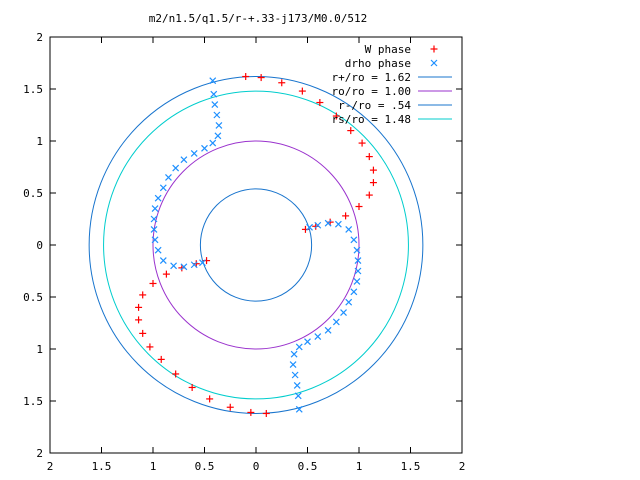 The height and width of the screenshot is (480, 640). I want to click on legend-label: ro/ro = 1.00, so click(371, 91).